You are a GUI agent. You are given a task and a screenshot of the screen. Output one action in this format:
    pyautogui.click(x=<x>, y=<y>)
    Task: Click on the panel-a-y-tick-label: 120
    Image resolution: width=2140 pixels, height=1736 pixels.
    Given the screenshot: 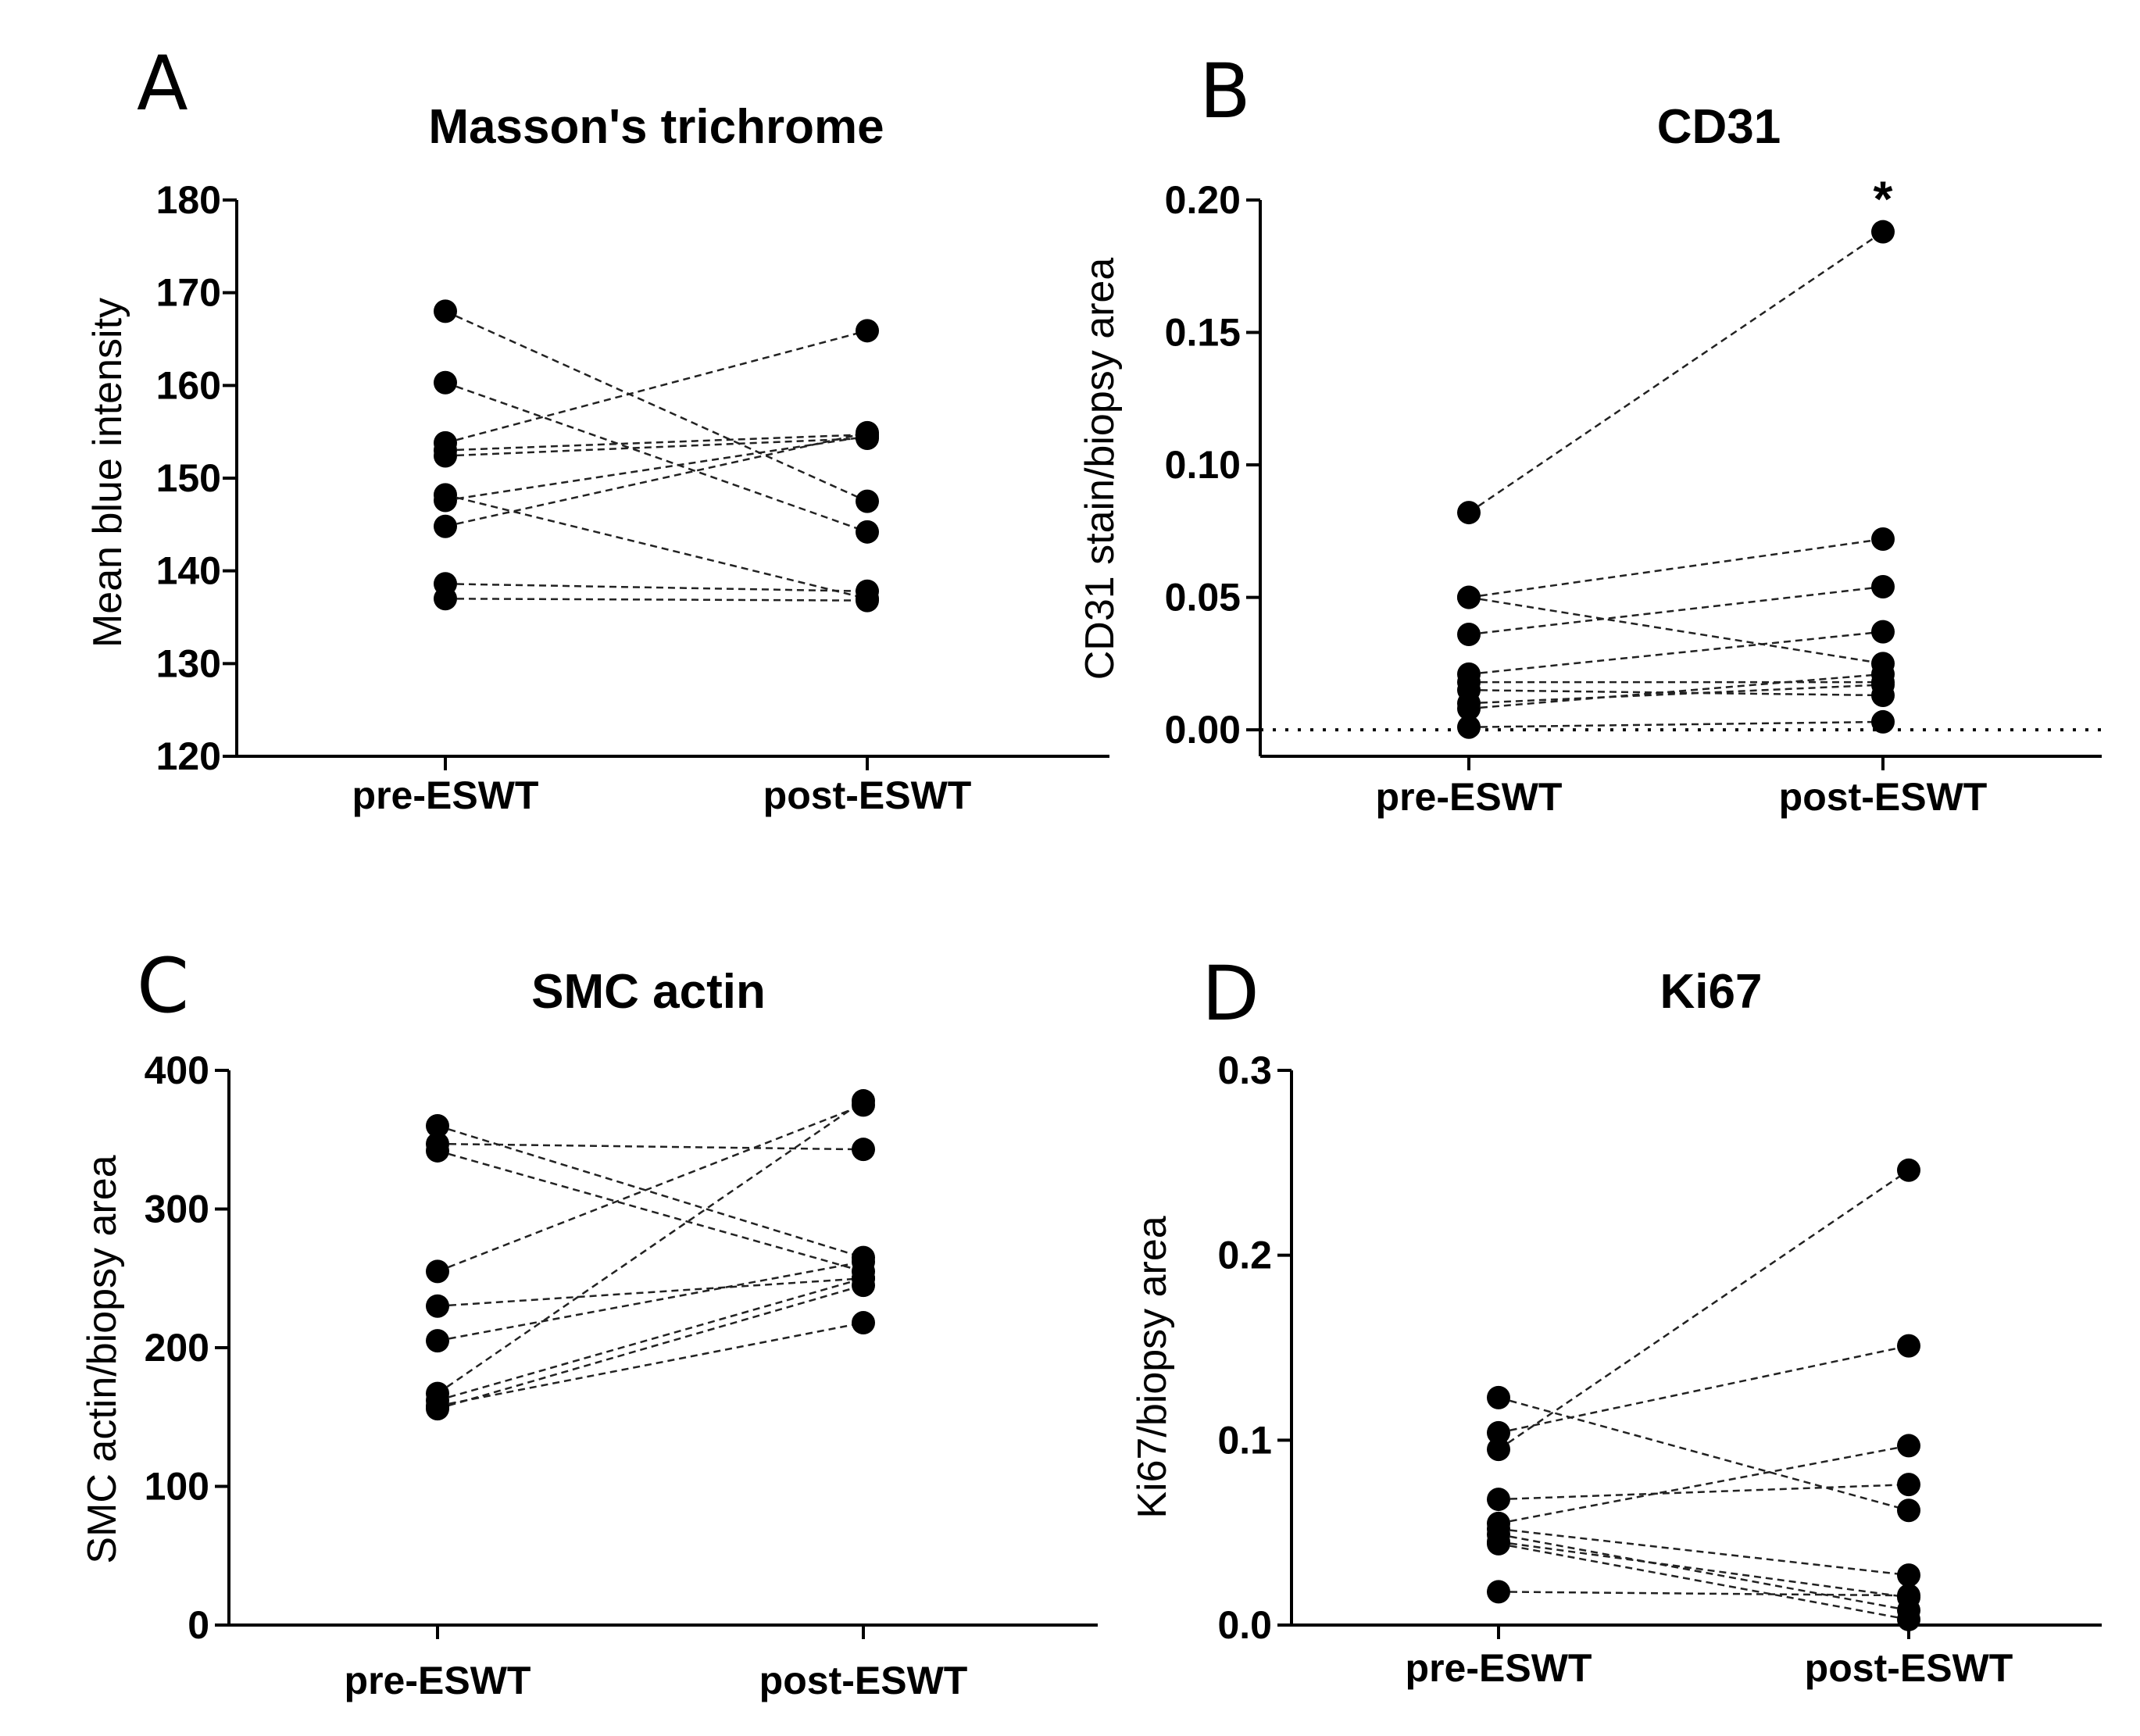 What is the action you would take?
    pyautogui.click(x=188, y=756)
    